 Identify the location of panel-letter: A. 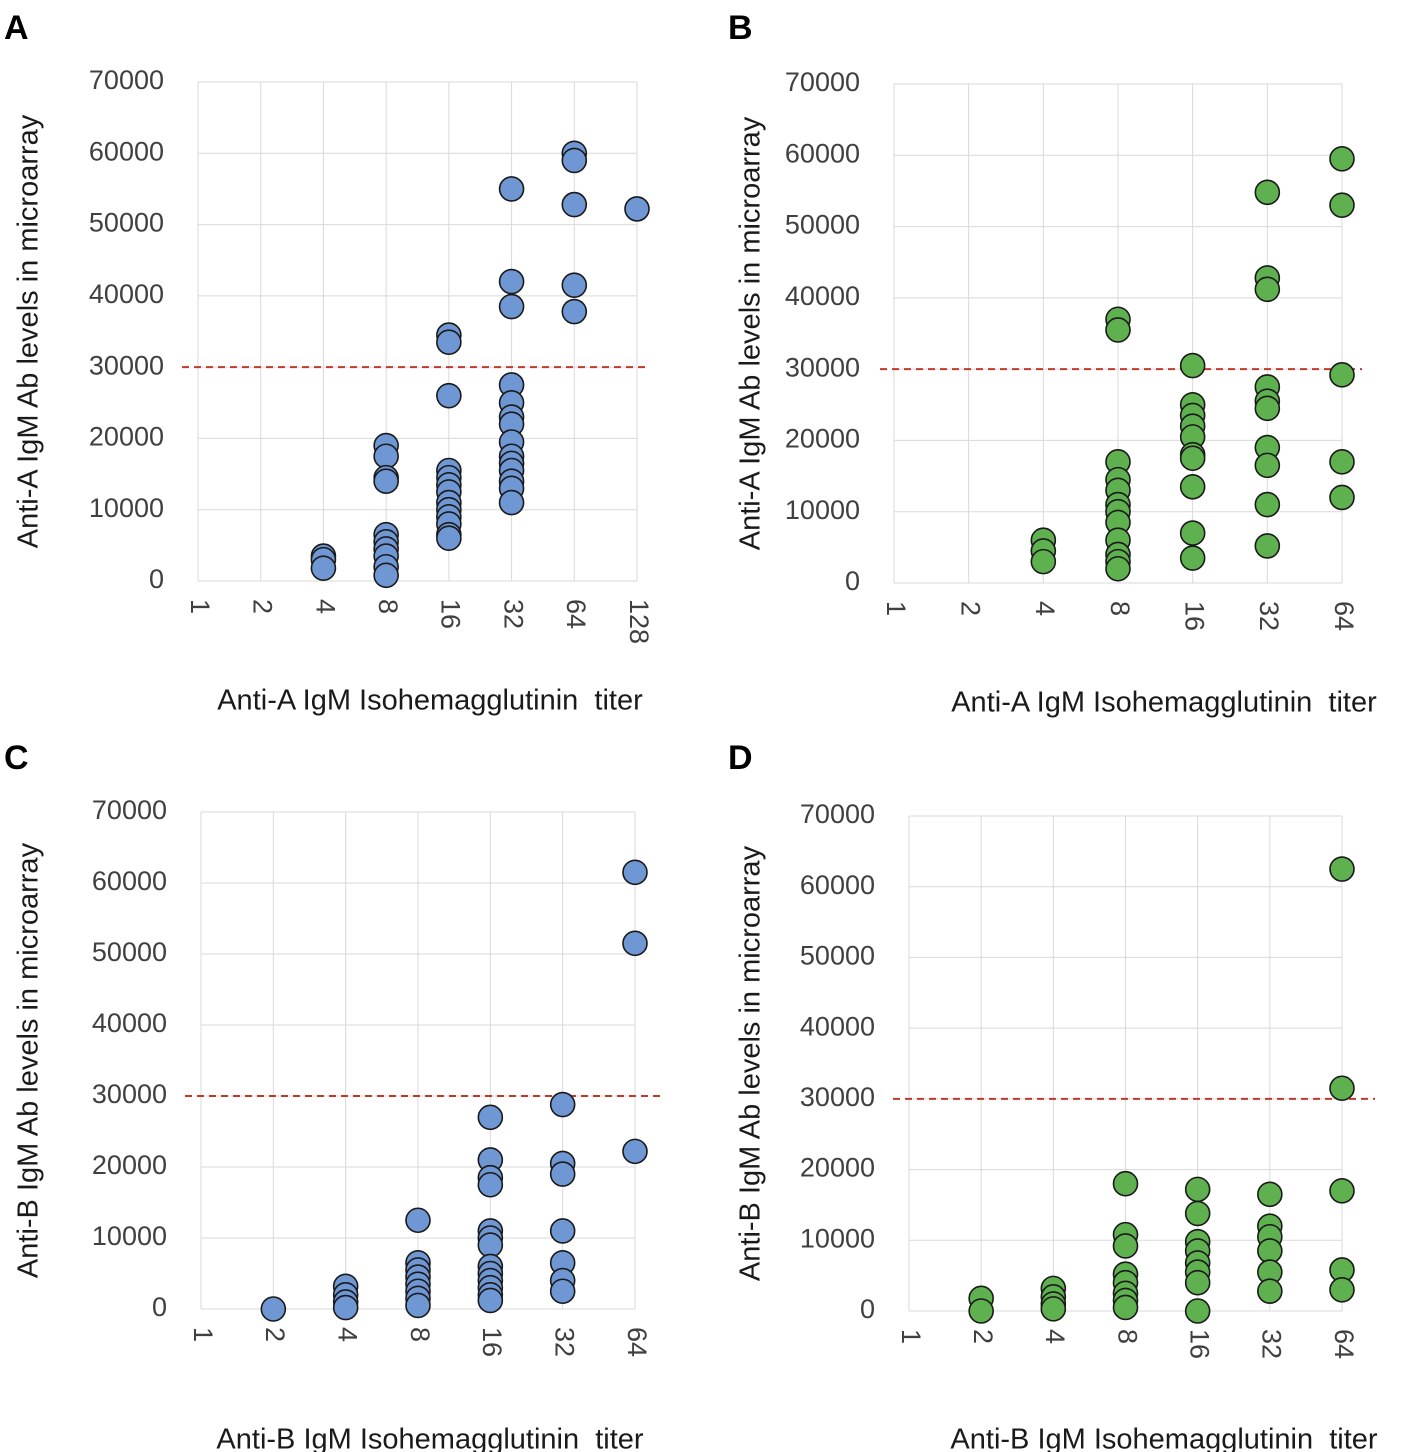
(16, 28).